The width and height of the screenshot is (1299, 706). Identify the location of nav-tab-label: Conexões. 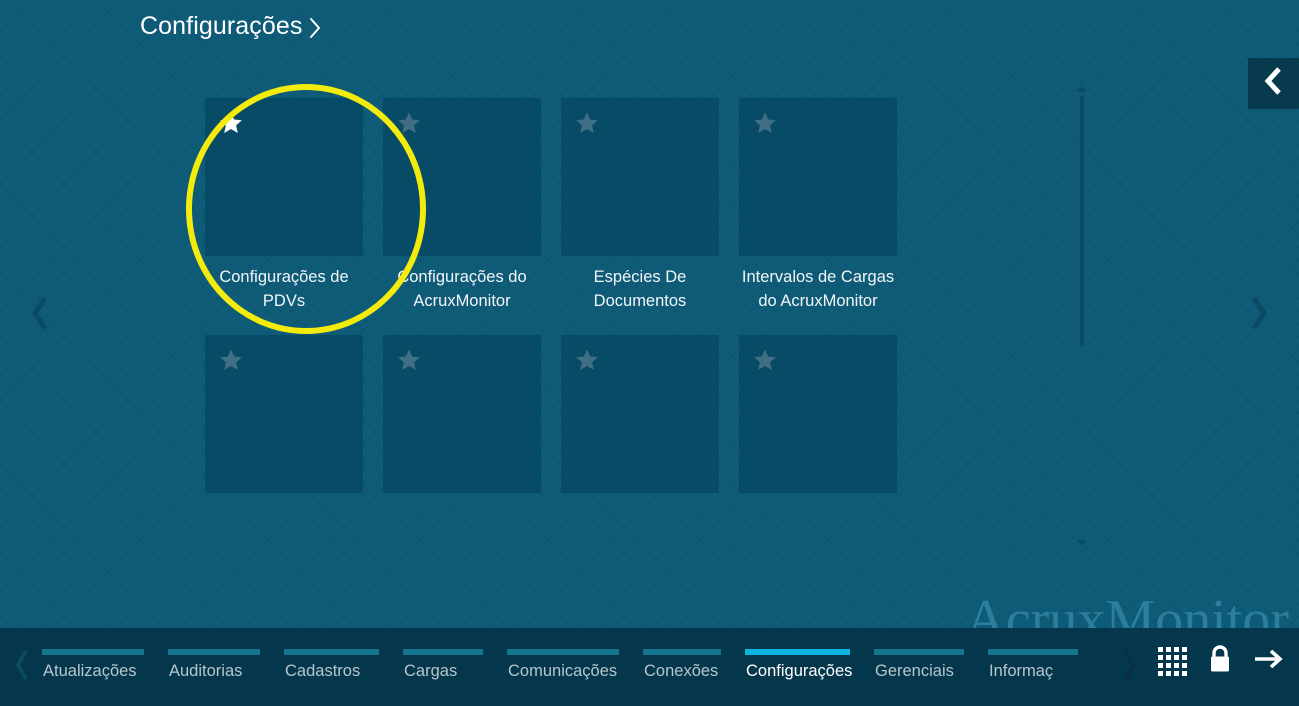
(681, 671).